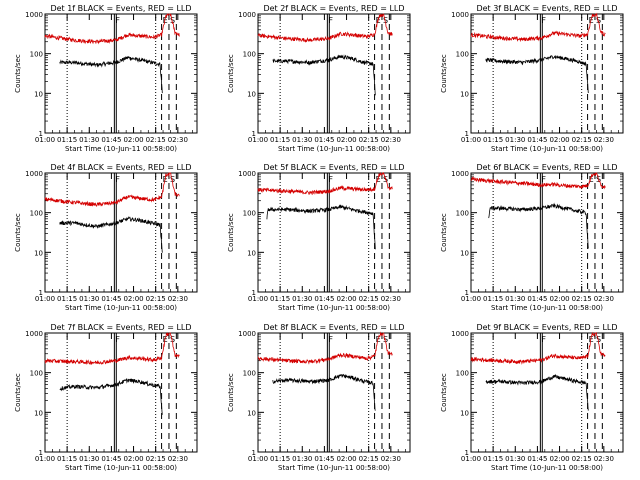  What do you see at coordinates (120, 167) in the screenshot?
I see `plot-title: Det 4f BLACK = Events, RED = LLD` at bounding box center [120, 167].